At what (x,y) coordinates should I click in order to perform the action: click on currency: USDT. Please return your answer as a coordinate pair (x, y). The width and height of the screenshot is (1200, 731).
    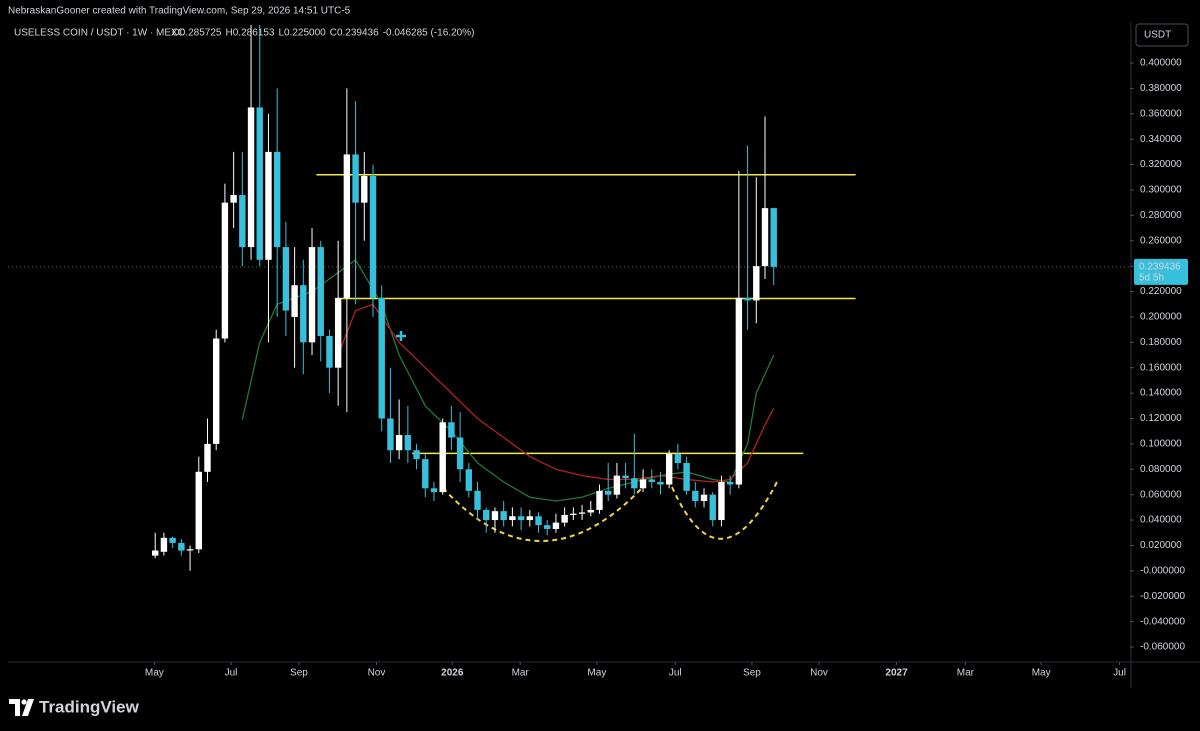
    Looking at the image, I should click on (1157, 35).